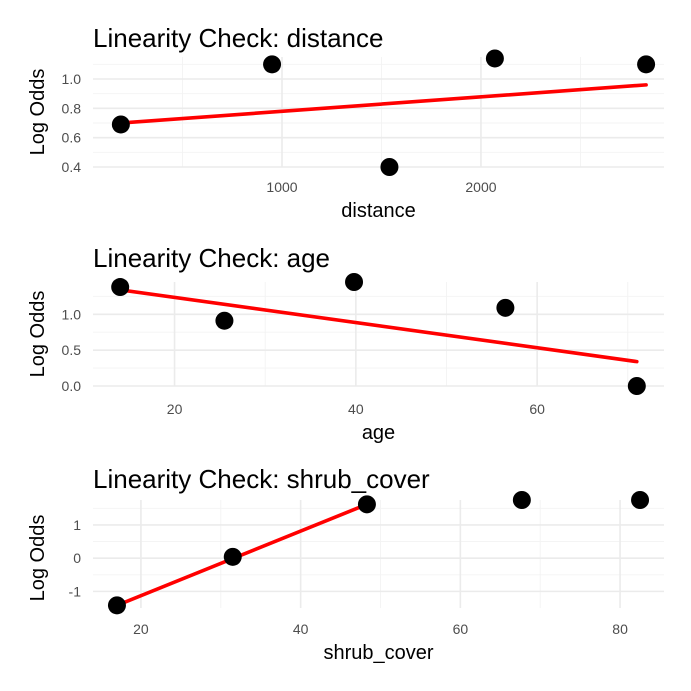  Describe the element at coordinates (75, 591) in the screenshot. I see `y-tick-label: -1` at that location.